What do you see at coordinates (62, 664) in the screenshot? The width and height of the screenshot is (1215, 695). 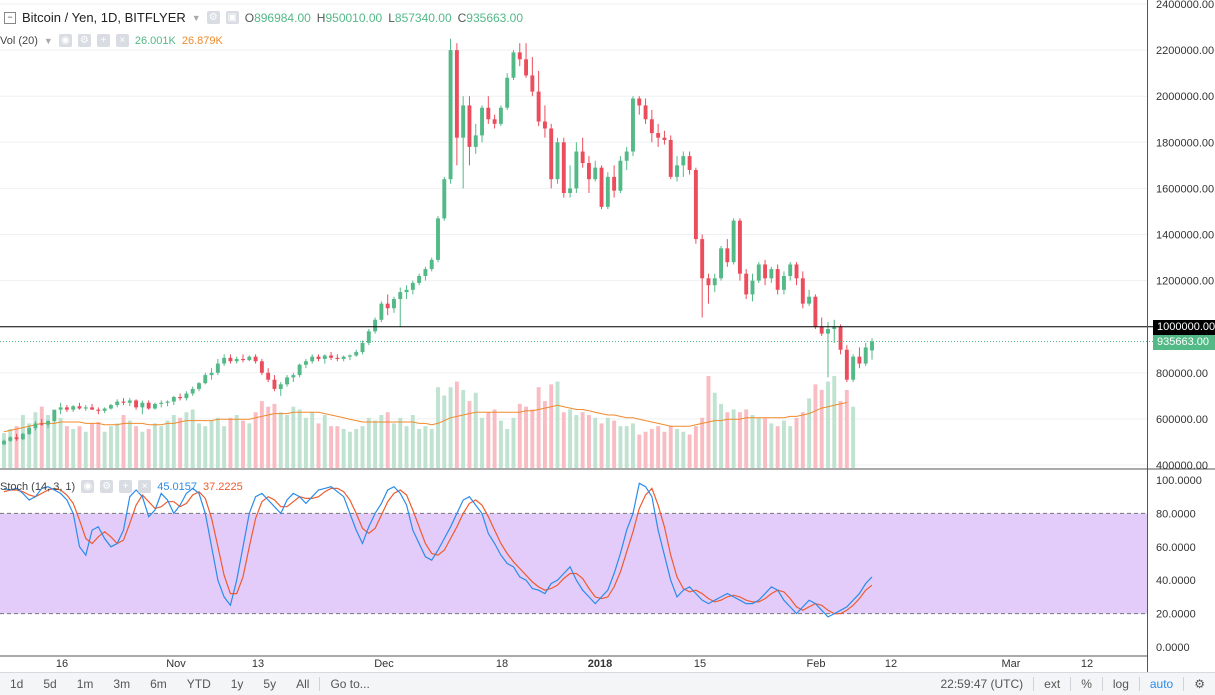 I see `time-tick-label: 16` at bounding box center [62, 664].